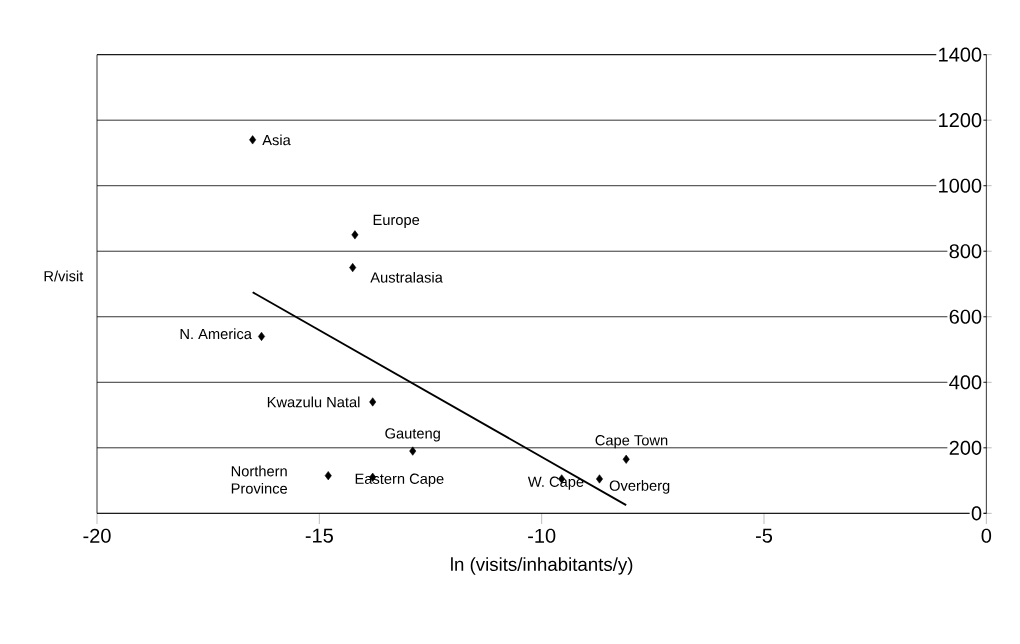 Image resolution: width=1020 pixels, height=644 pixels. I want to click on x-tick-label: -5, so click(764, 535).